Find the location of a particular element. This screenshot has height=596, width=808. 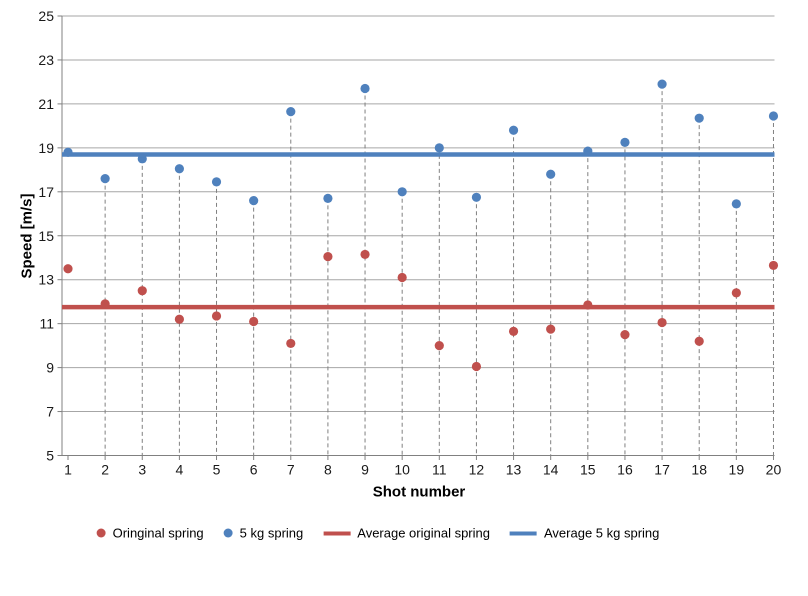

x-tick-label: 17 is located at coordinates (662, 470).